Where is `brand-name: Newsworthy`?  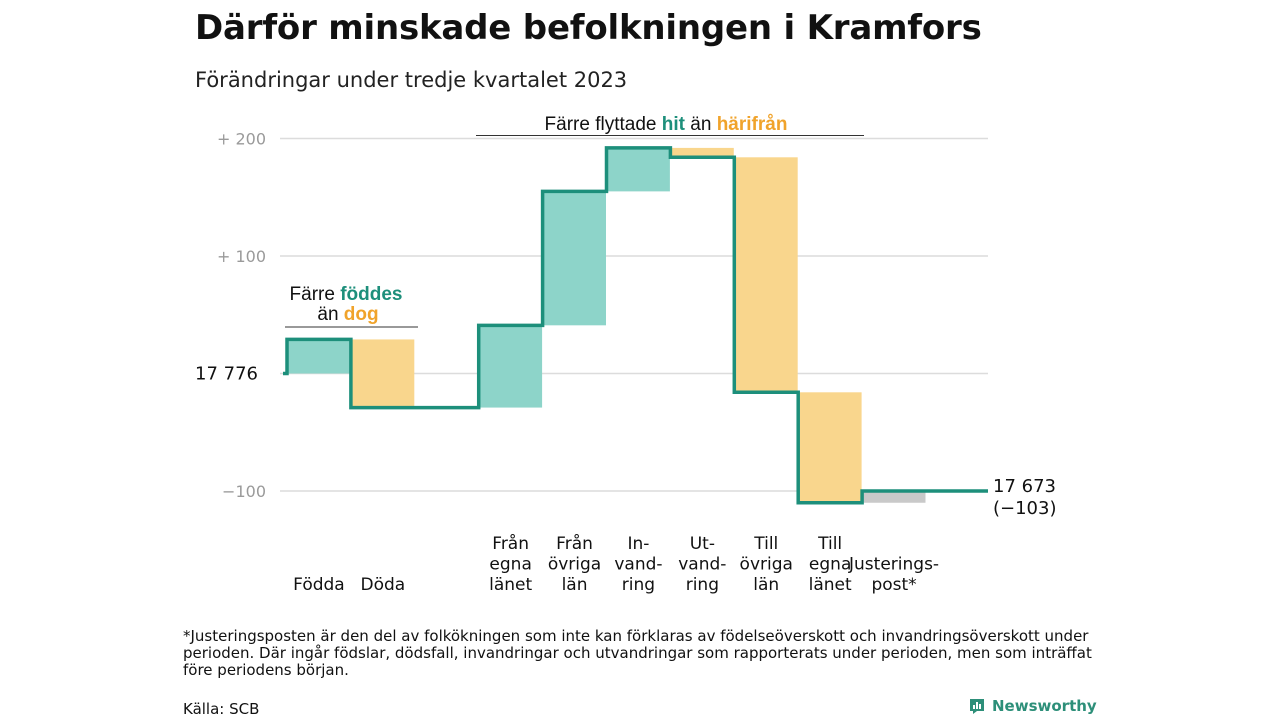 brand-name: Newsworthy is located at coordinates (1044, 706).